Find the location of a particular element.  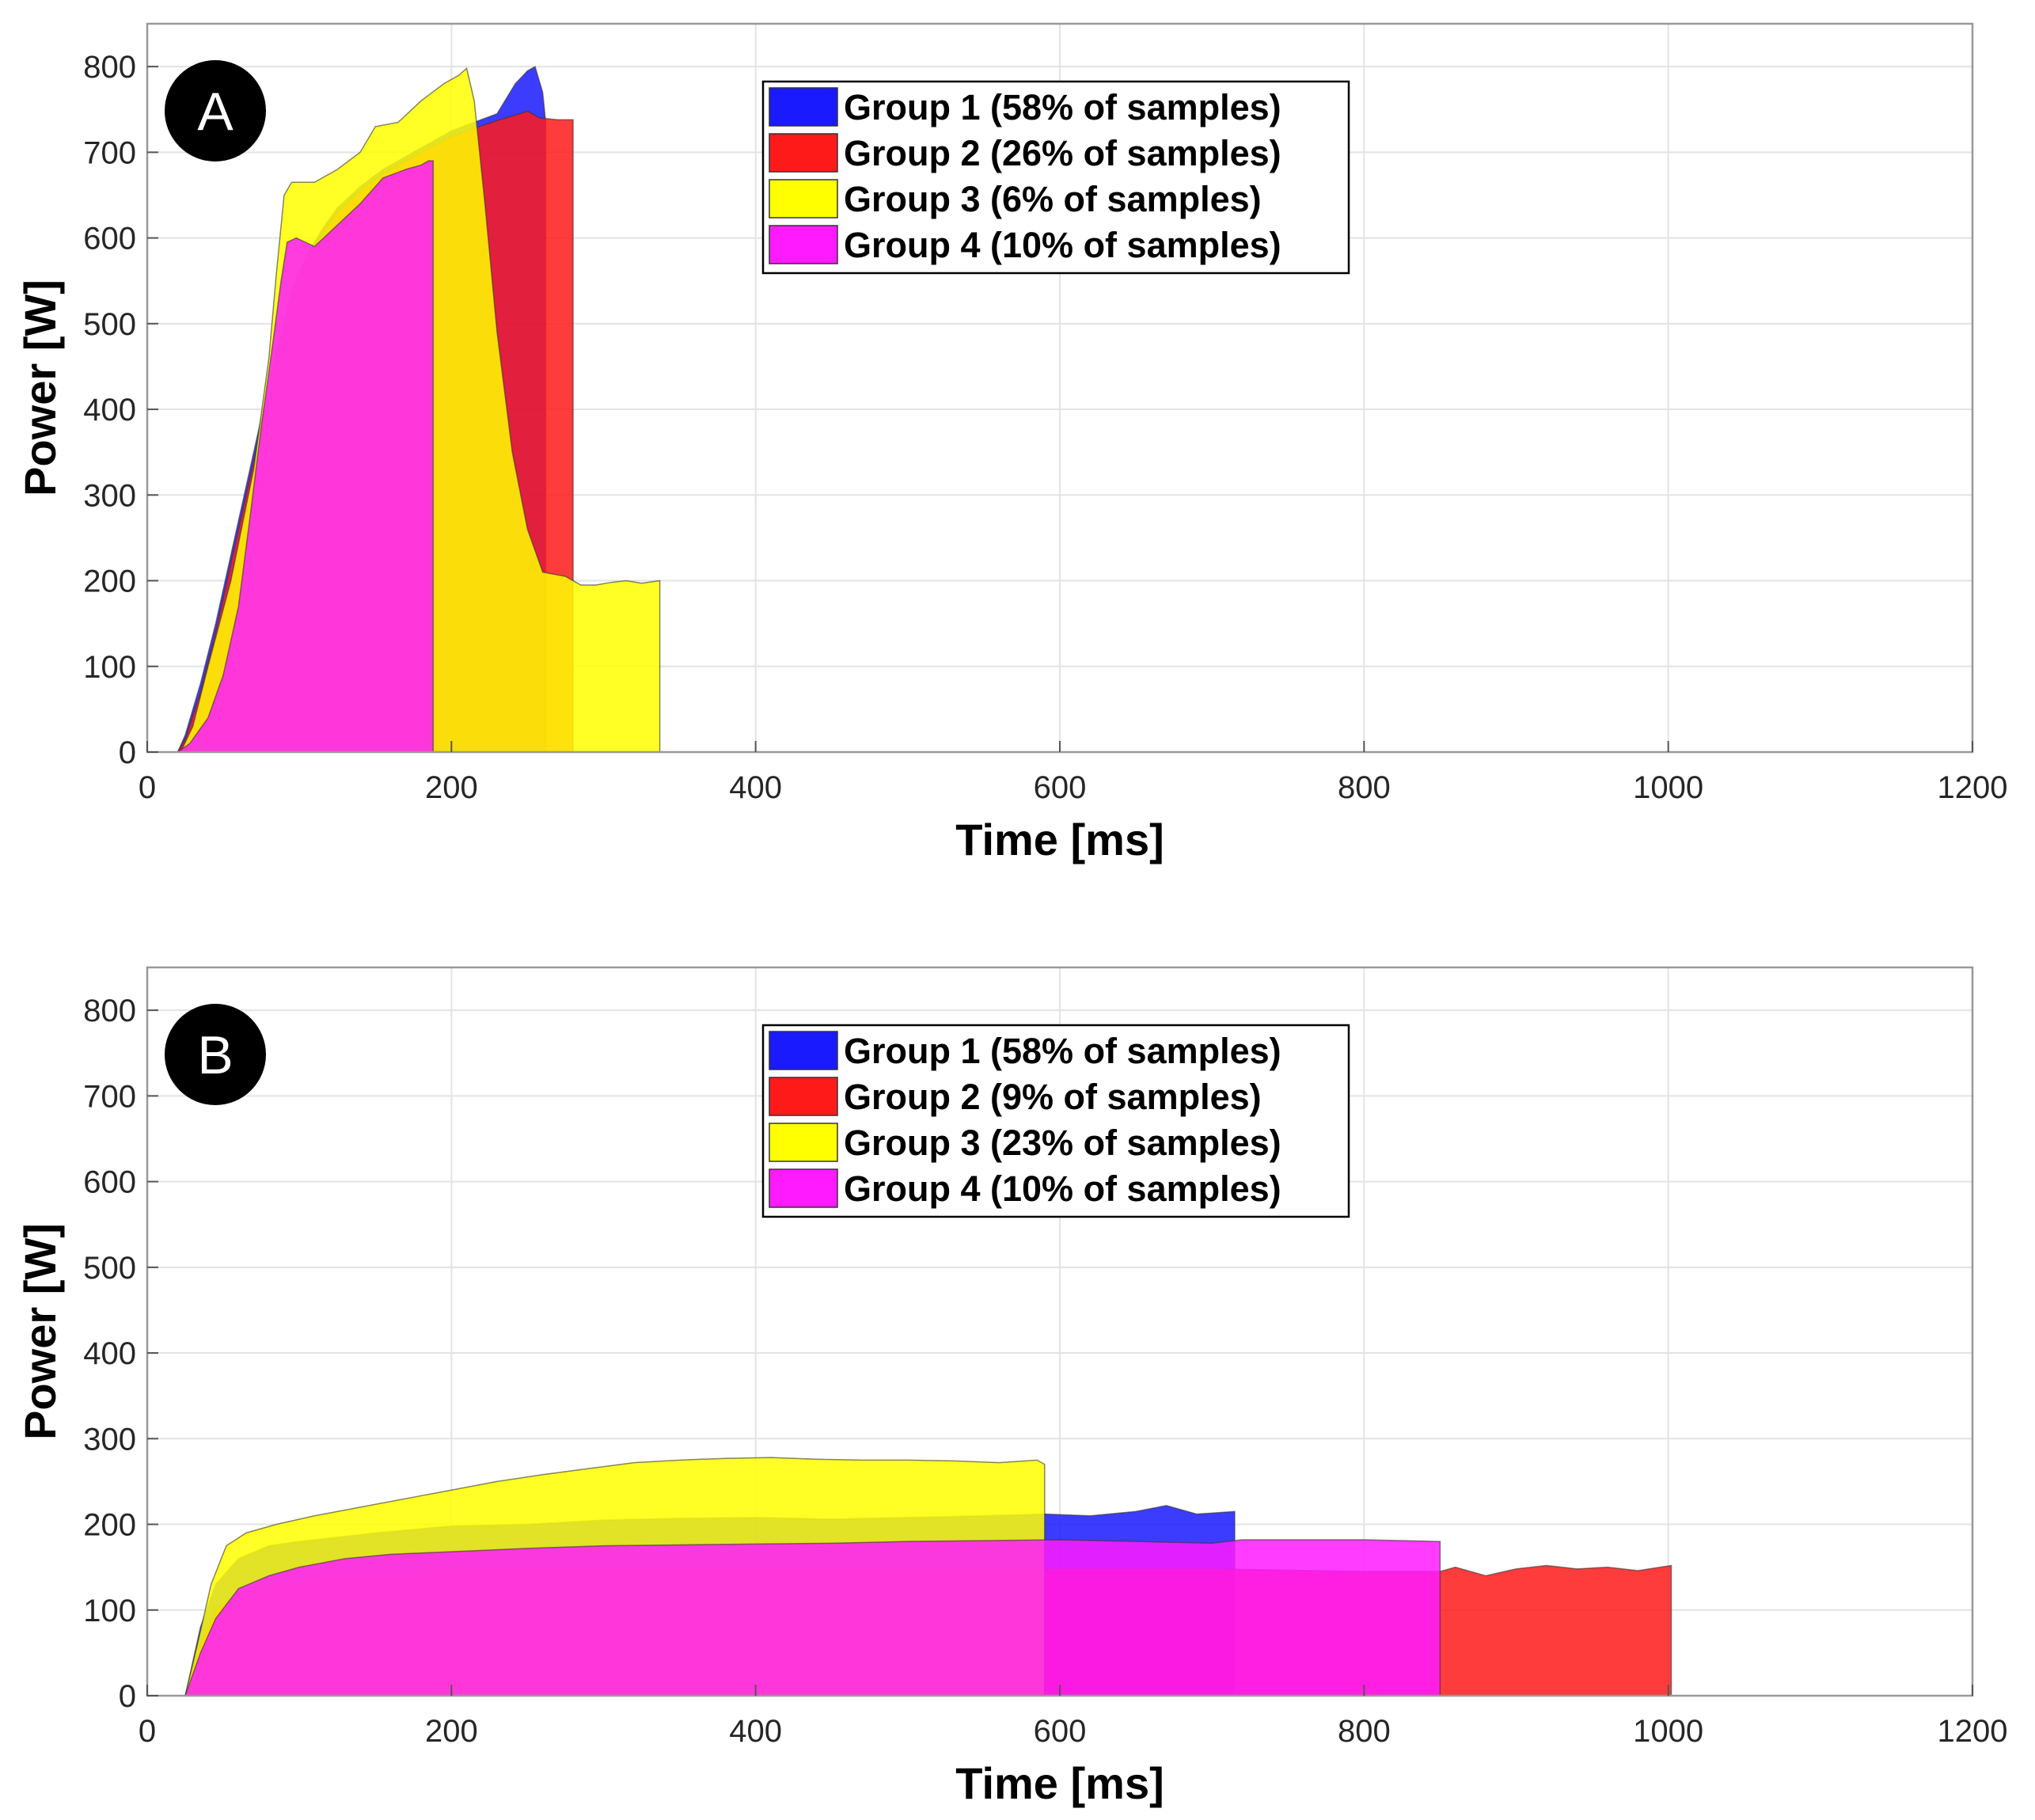

legend-entry: Group 3 (23% of samples) is located at coordinates (1062, 1143).